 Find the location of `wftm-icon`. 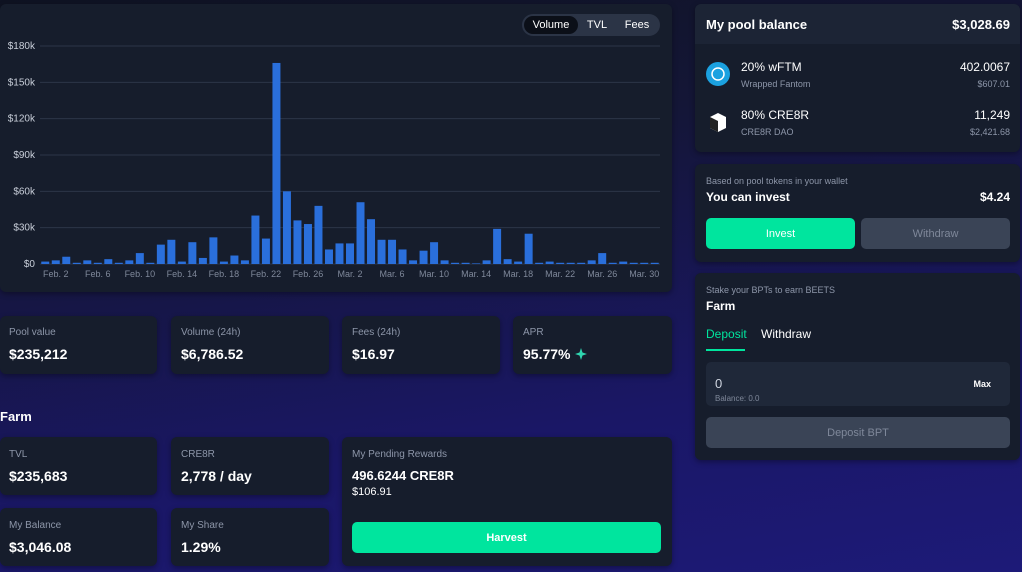

wftm-icon is located at coordinates (718, 74).